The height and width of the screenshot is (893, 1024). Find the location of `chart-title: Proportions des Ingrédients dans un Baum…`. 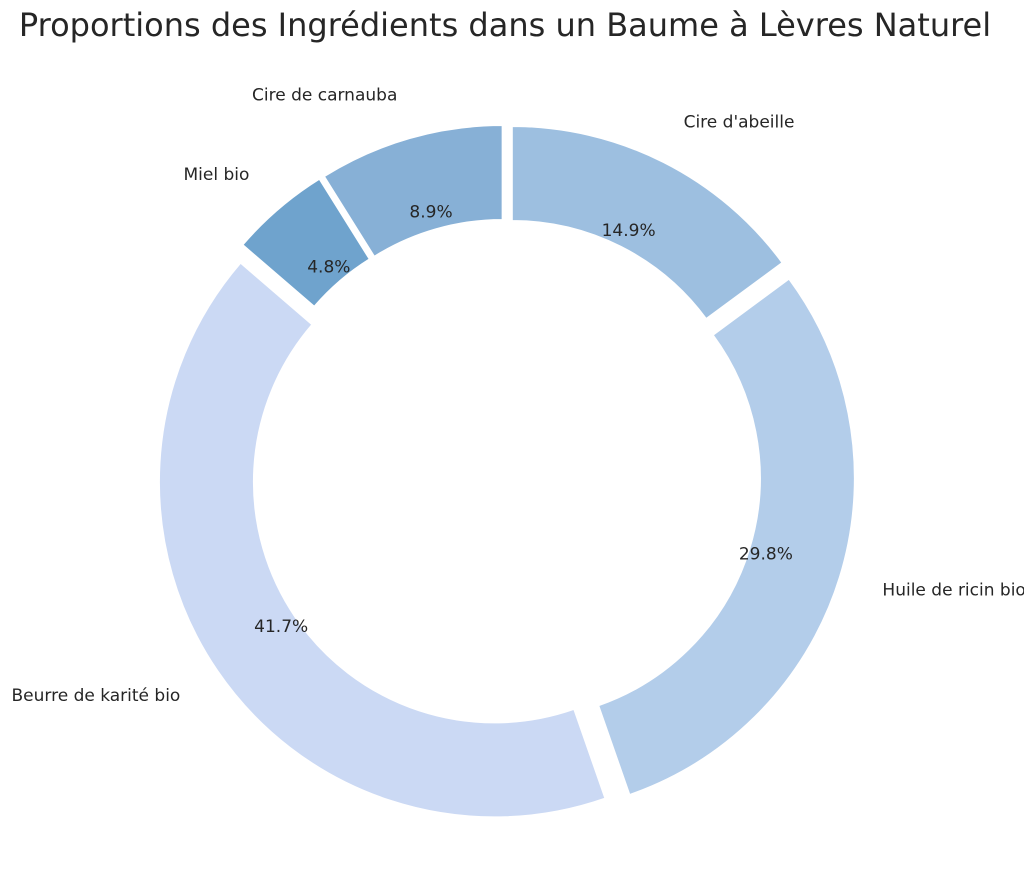

chart-title: Proportions des Ingrédients dans un Baum… is located at coordinates (505, 25).